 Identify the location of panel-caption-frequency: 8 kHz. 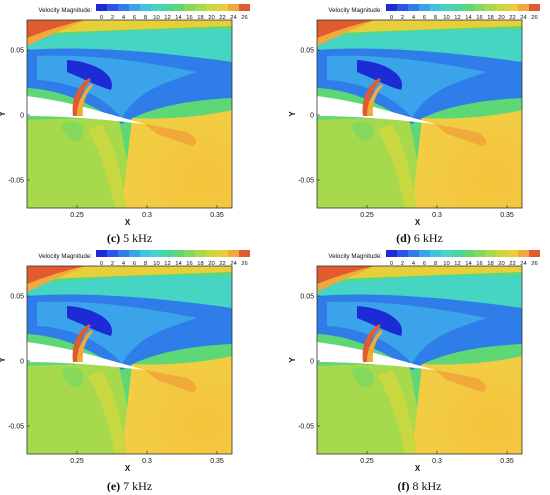
(426, 486).